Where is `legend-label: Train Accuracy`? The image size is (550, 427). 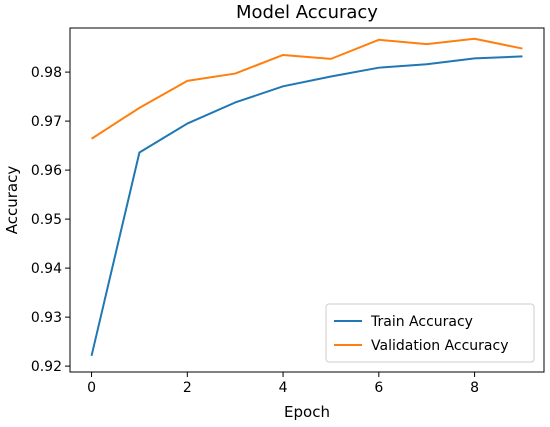 legend-label: Train Accuracy is located at coordinates (421, 322).